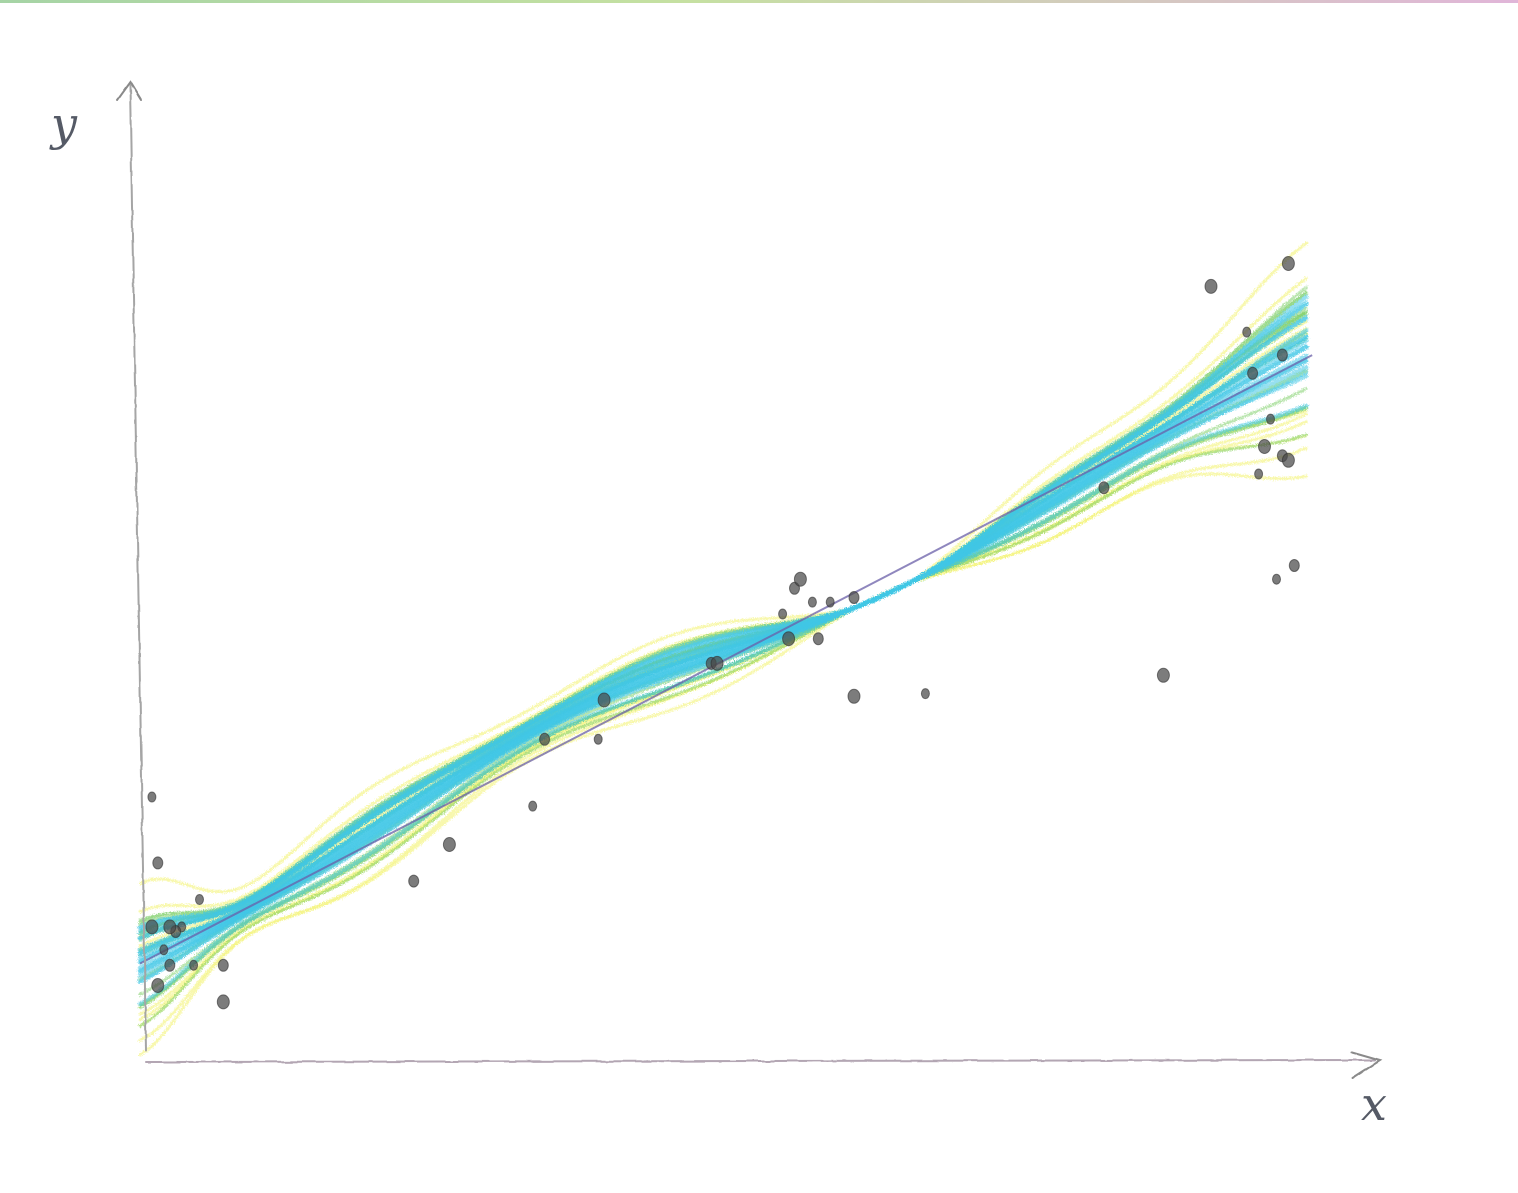  What do you see at coordinates (1367, 1065) in the screenshot?
I see `x-axis-arrowhead` at bounding box center [1367, 1065].